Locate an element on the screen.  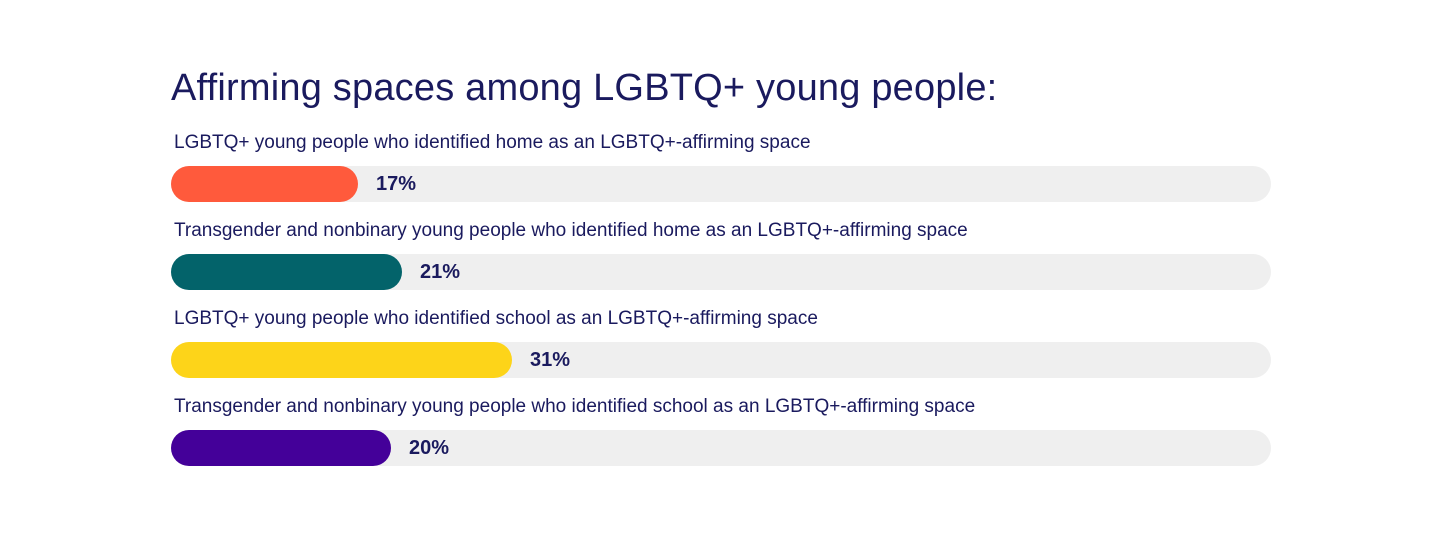
bar-value-label: 17% is located at coordinates (396, 184).